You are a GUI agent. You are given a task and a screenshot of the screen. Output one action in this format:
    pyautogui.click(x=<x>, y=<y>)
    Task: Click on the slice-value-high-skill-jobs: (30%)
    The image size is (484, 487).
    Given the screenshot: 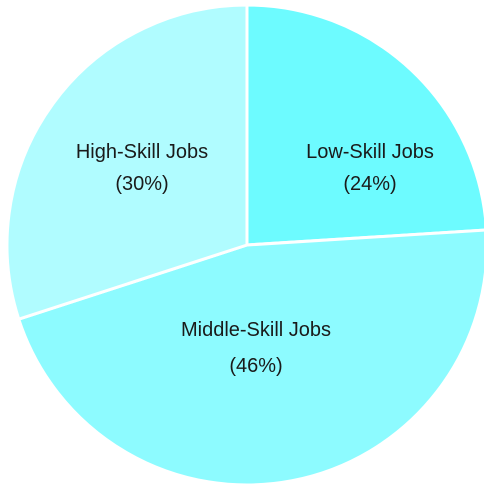 What is the action you would take?
    pyautogui.click(x=141, y=184)
    